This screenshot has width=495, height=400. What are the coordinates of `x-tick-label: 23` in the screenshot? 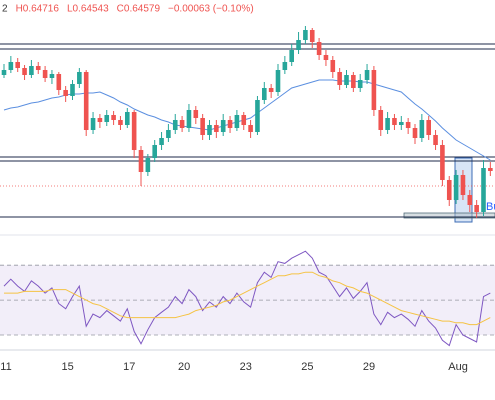 It's located at (246, 367).